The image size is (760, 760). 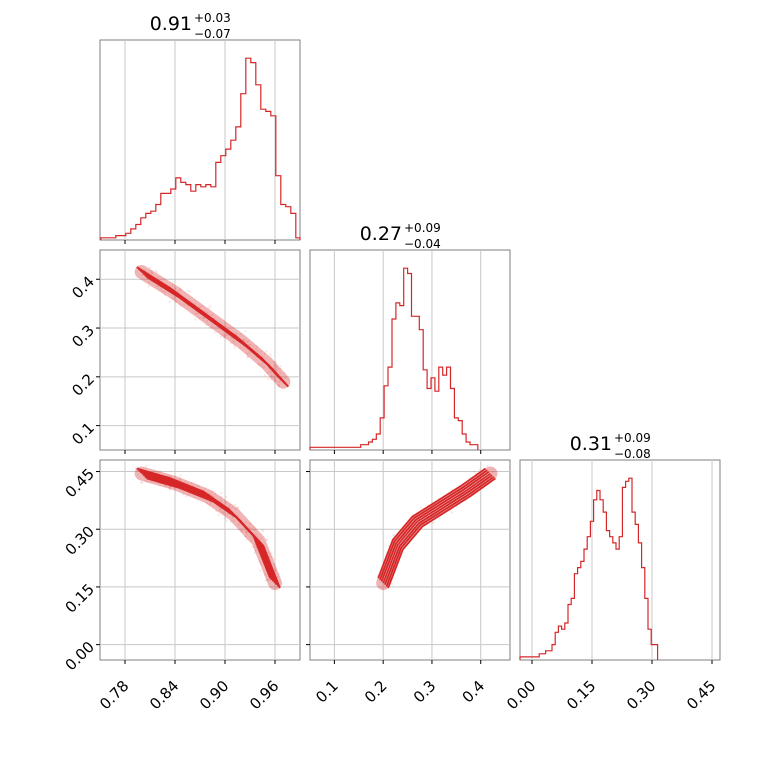 What do you see at coordinates (80, 541) in the screenshot?
I see `contour-3-1-ylabel-2: 0.30` at bounding box center [80, 541].